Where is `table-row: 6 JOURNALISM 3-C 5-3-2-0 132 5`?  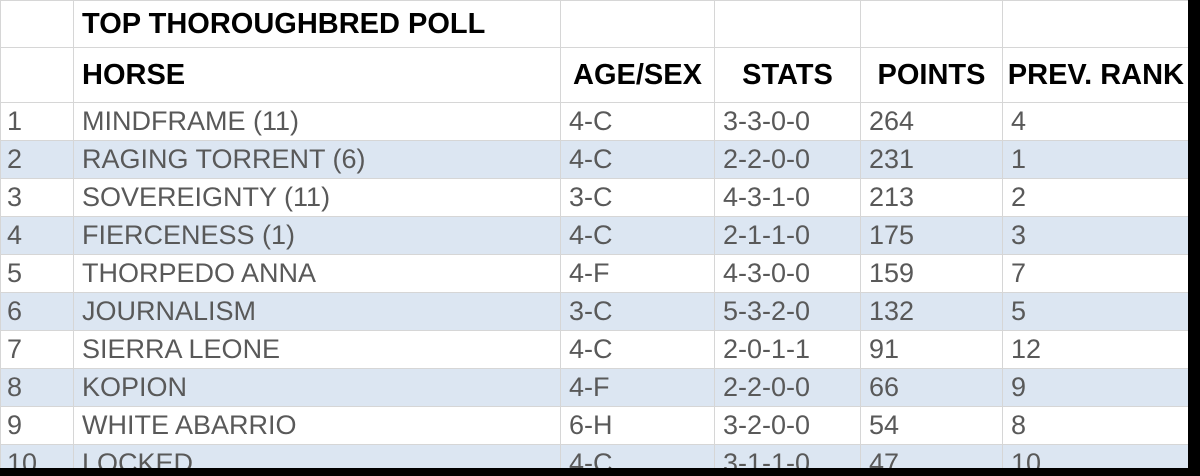
table-row: 6 JOURNALISM 3-C 5-3-2-0 132 5 is located at coordinates (594, 311).